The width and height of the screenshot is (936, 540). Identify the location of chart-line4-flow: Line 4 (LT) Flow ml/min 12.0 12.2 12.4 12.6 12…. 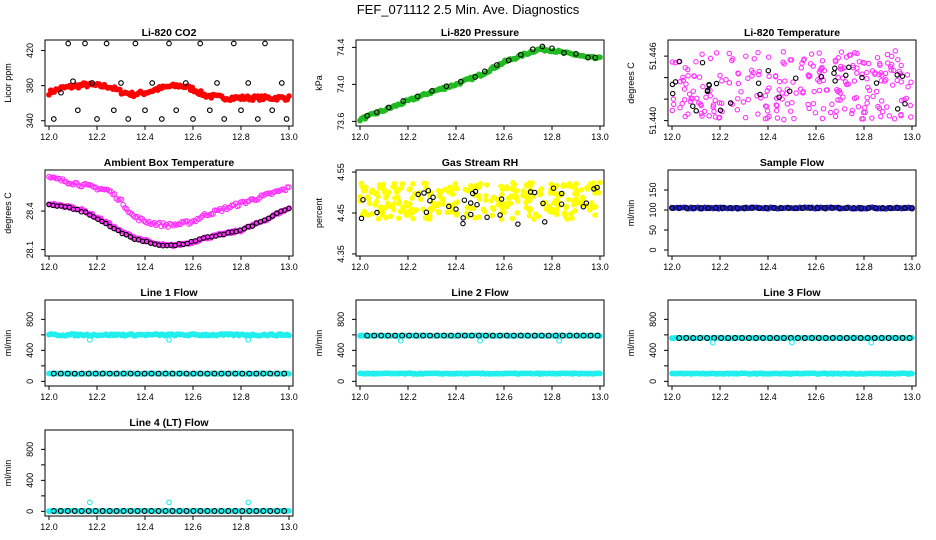
(150, 474).